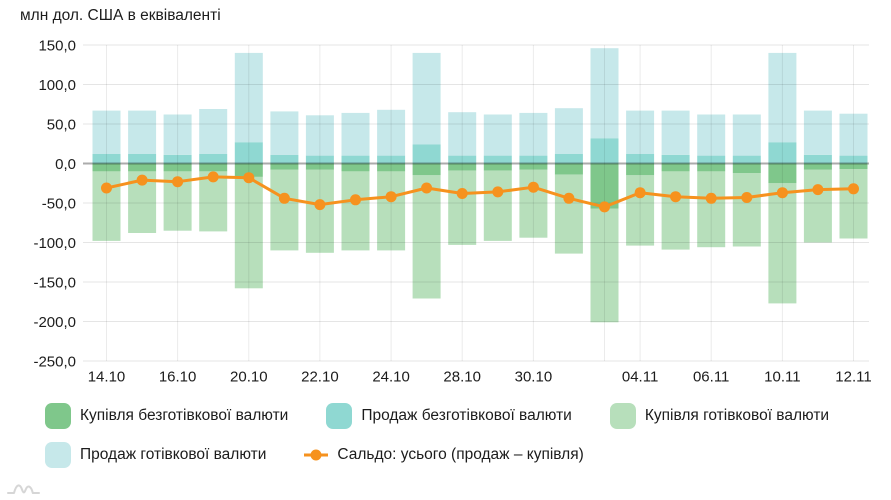 This screenshot has height=500, width=891. I want to click on legend-item-buy_cashless: Купівля безготівкової валюти, so click(166, 416).